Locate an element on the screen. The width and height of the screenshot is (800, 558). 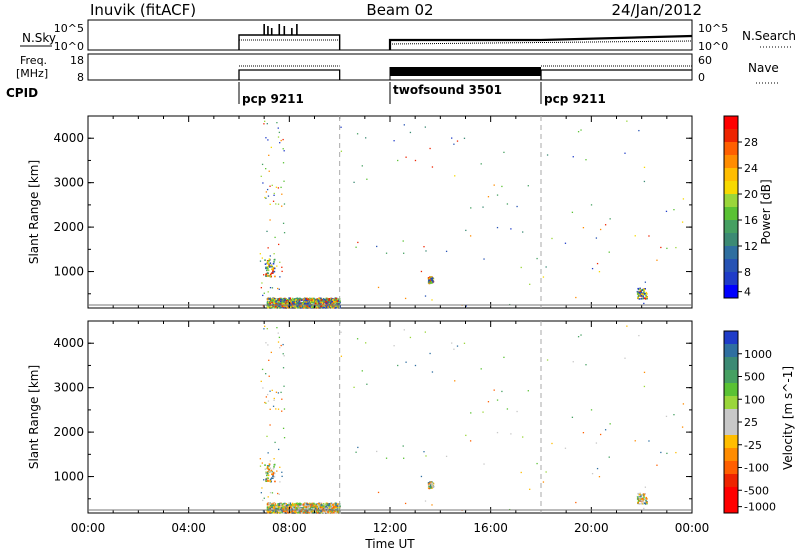
xtick-label: 00:00 is located at coordinates (692, 528).